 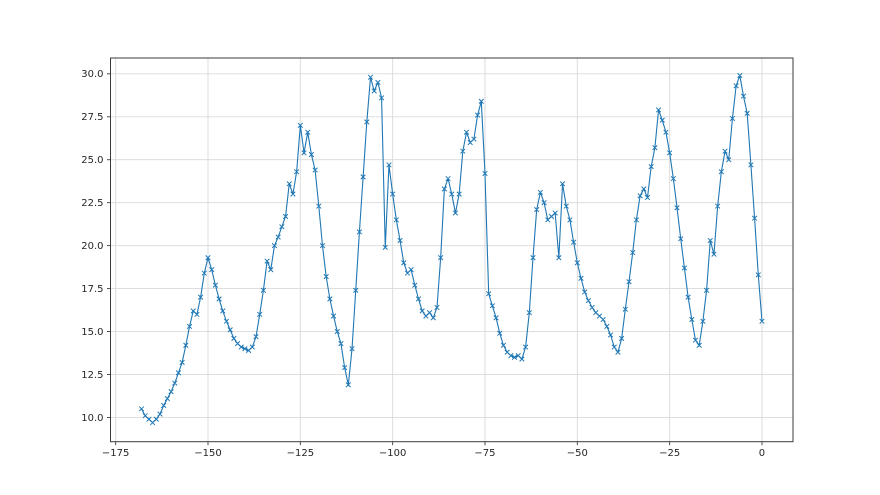 I want to click on y-tick-label: 12.5, so click(x=92, y=375).